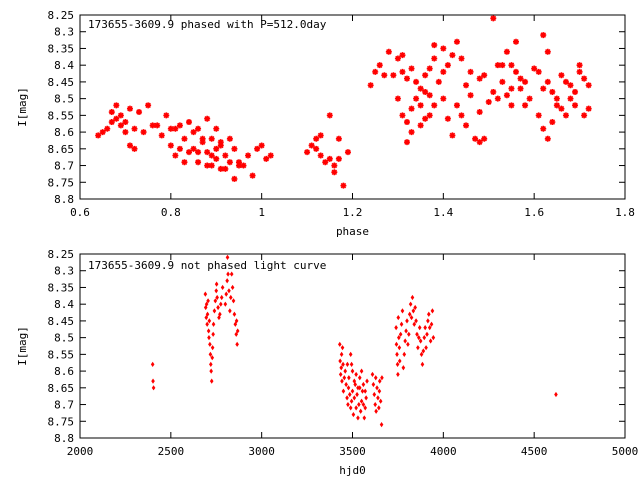 The image size is (640, 480). I want to click on x-tick-label: 3500, so click(352, 451).